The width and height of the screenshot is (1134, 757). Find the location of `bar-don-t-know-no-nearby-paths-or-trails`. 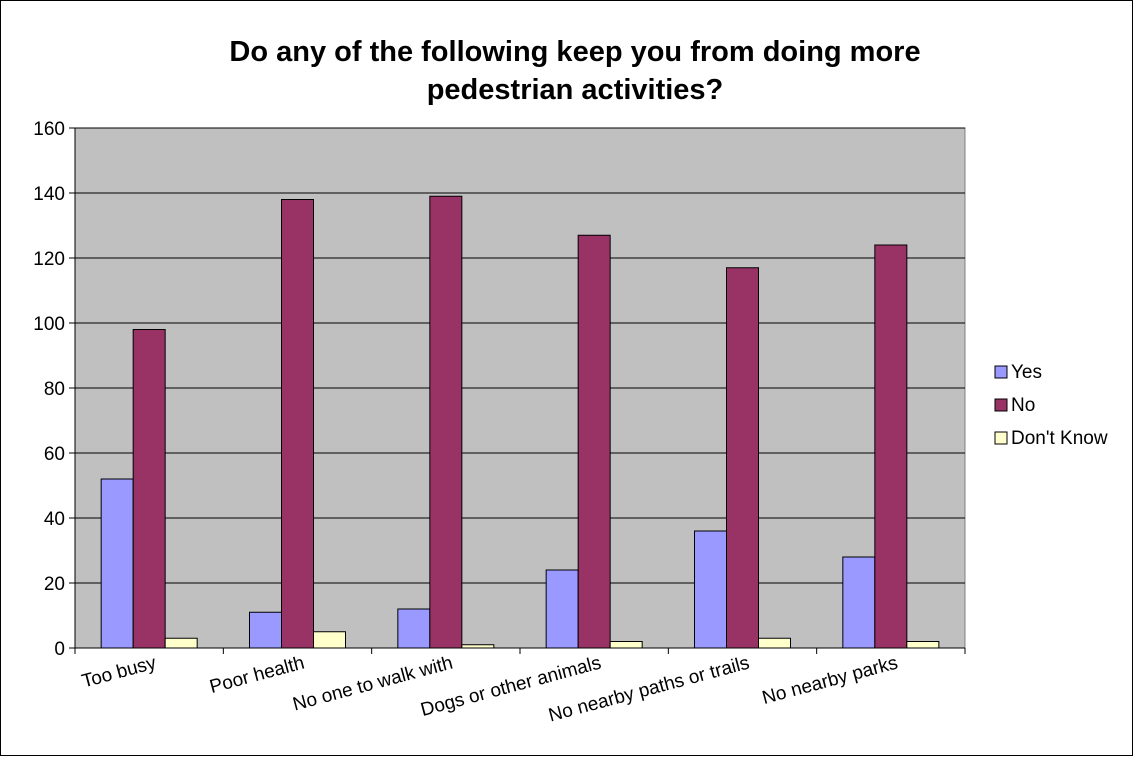

bar-don-t-know-no-nearby-paths-or-trails is located at coordinates (774, 643).